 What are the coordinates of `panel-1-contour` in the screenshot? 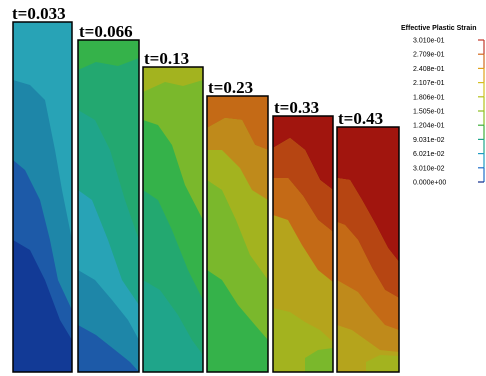 It's located at (42, 197).